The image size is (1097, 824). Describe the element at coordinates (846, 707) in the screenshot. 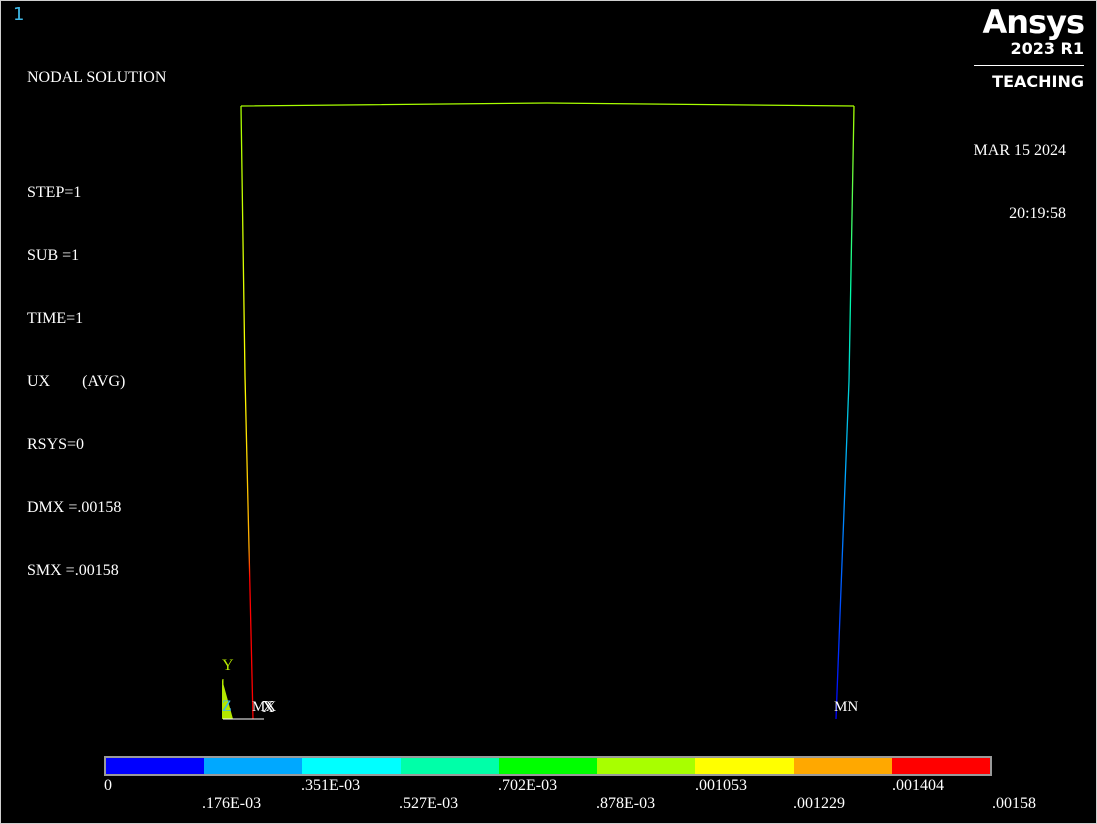

I see `min-marker: MN` at that location.